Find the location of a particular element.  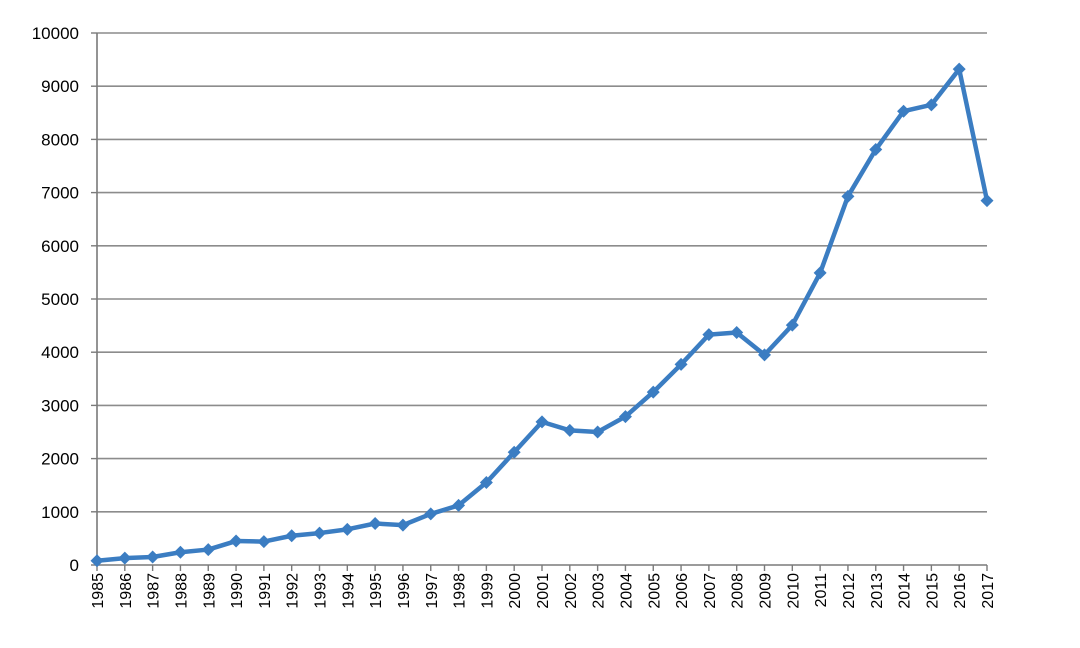

y-tick-label: 8000 is located at coordinates (60, 139).